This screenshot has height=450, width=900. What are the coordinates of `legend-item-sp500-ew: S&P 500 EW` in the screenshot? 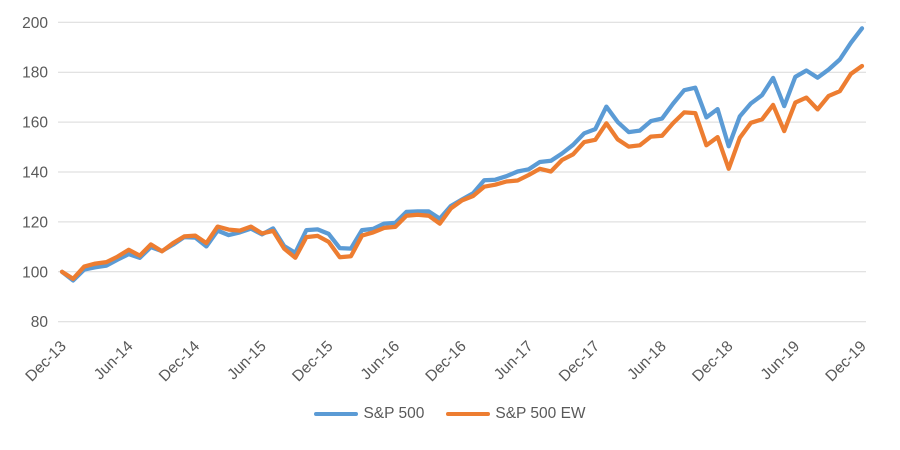 It's located at (516, 413).